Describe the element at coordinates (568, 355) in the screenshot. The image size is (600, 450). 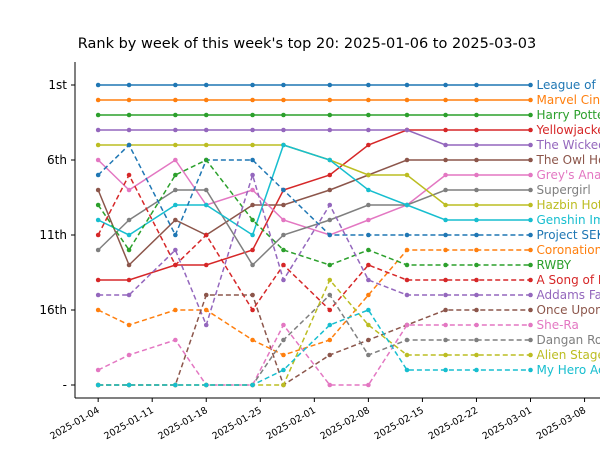
I see `series-end-label: Alien Stage` at that location.